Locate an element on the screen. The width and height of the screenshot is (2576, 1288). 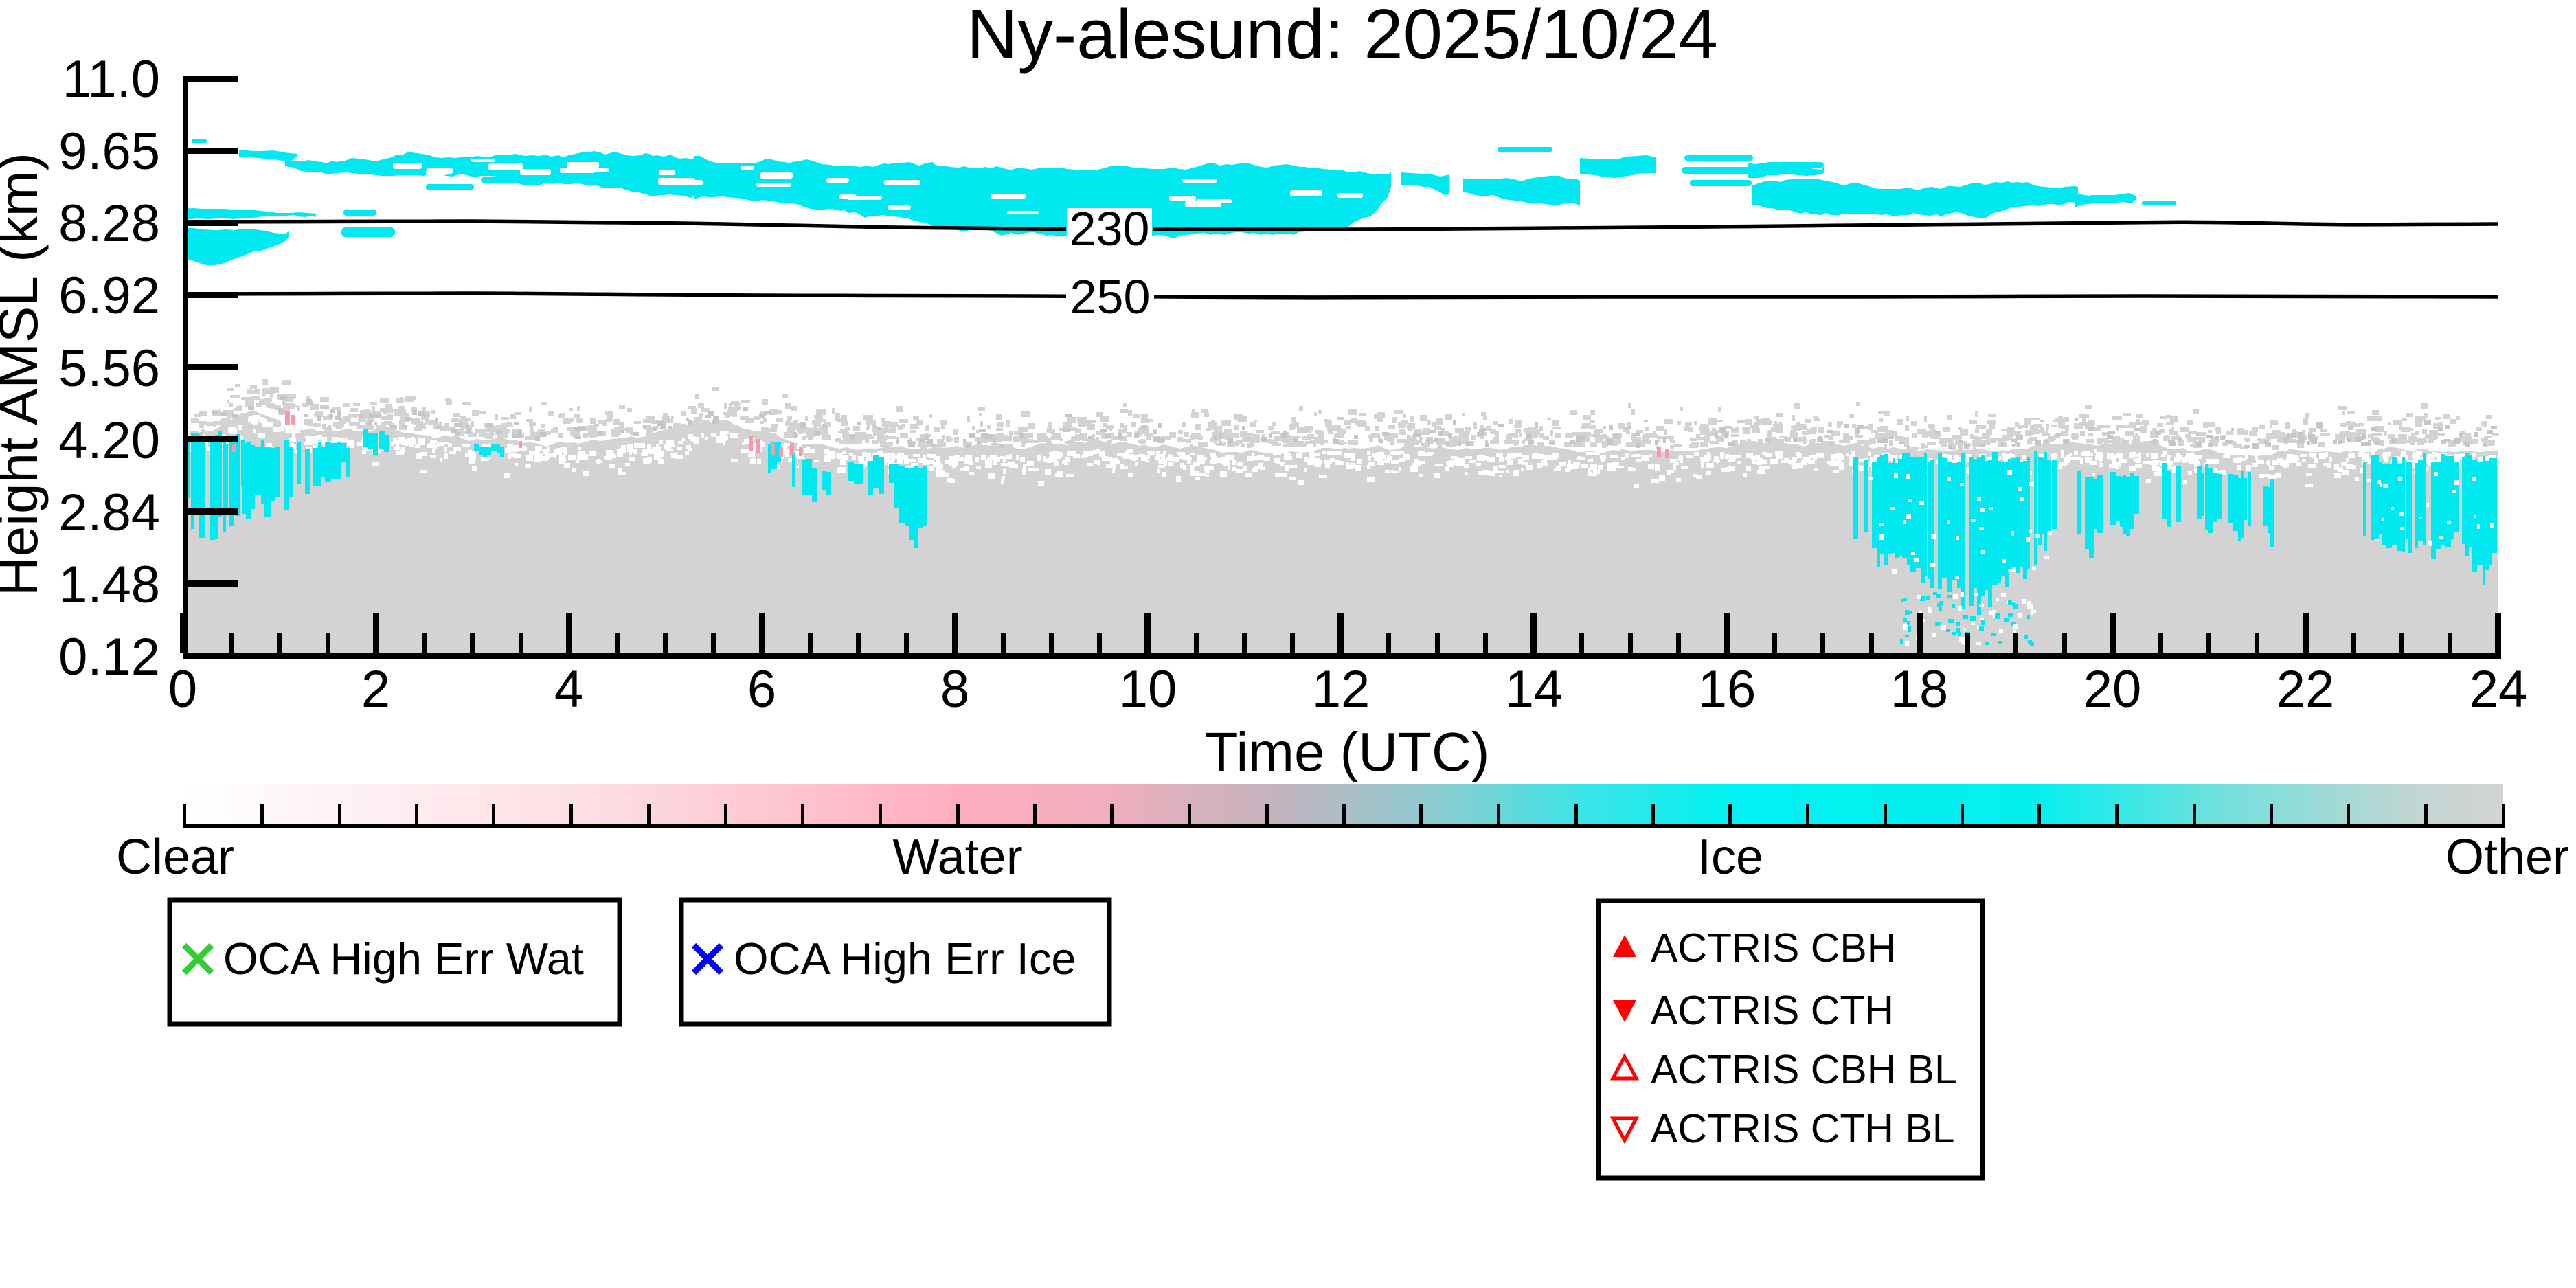
svg-text: 16 is located at coordinates (1727, 689).